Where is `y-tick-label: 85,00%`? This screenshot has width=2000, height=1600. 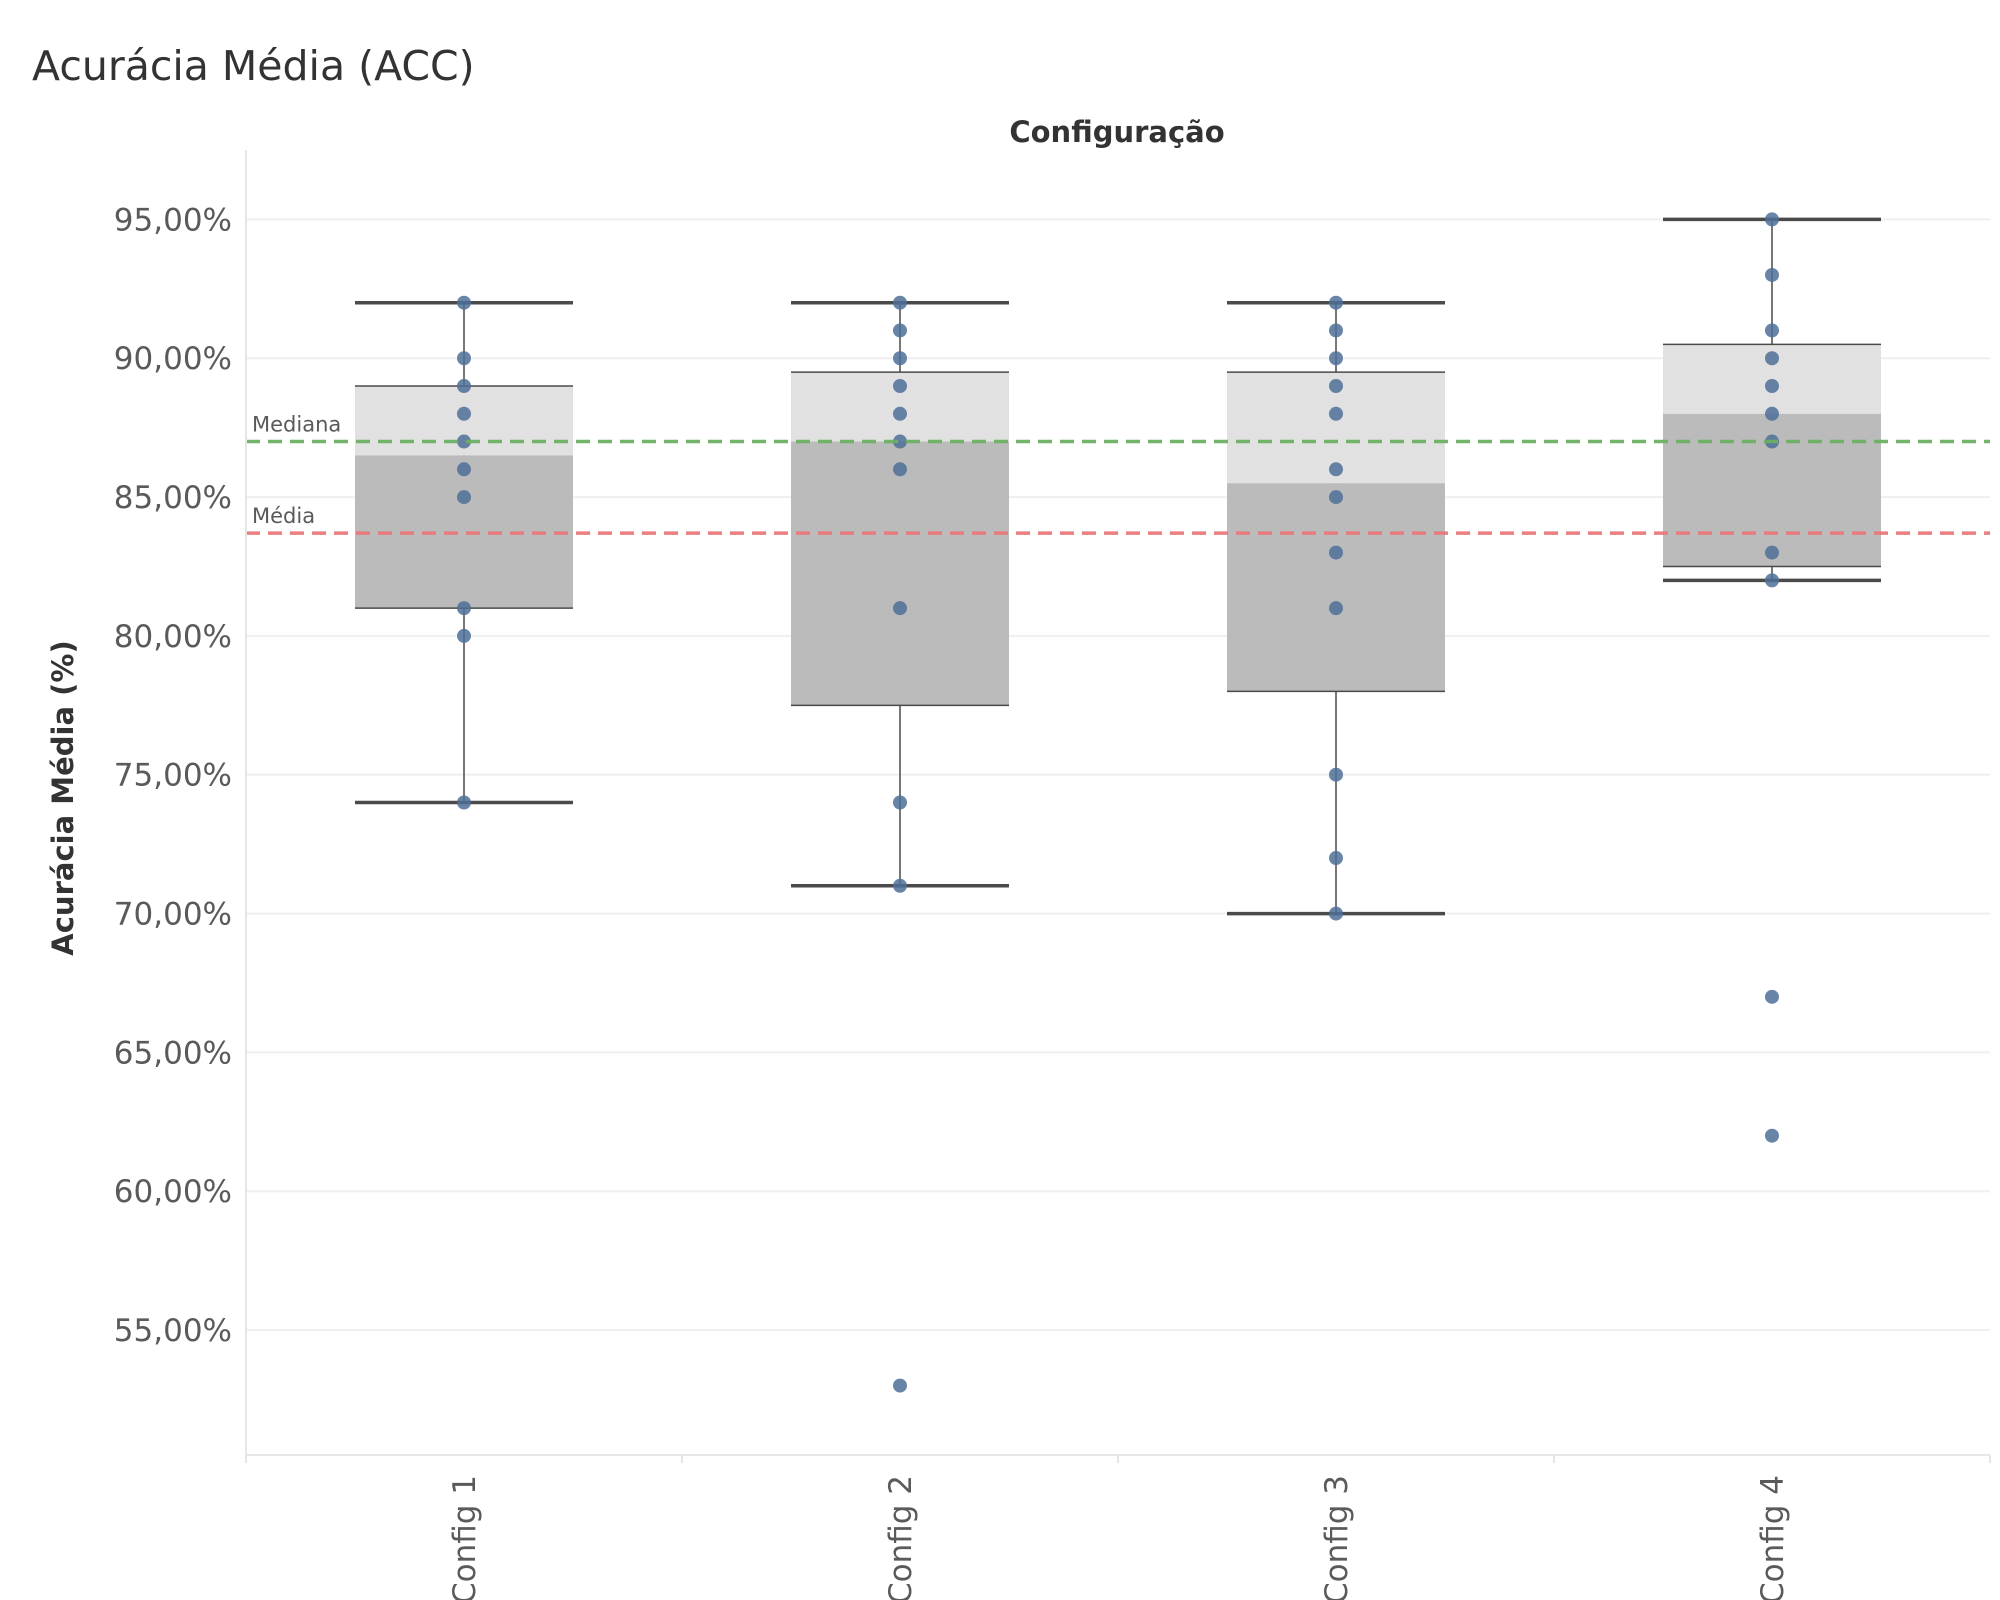
y-tick-label: 85,00% is located at coordinates (173, 498).